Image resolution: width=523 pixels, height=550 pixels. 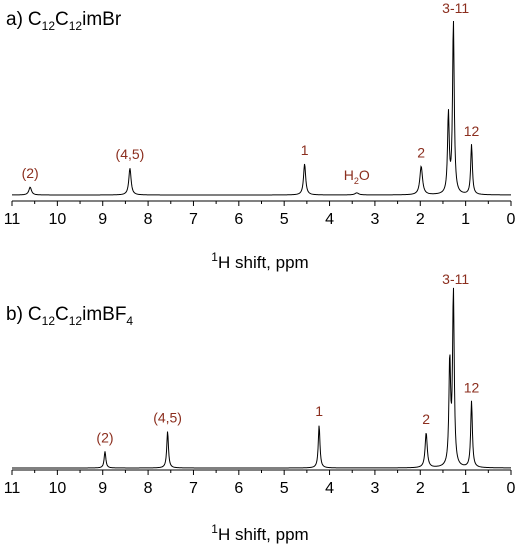 I want to click on panel-a-letter: a), so click(x=14, y=19).